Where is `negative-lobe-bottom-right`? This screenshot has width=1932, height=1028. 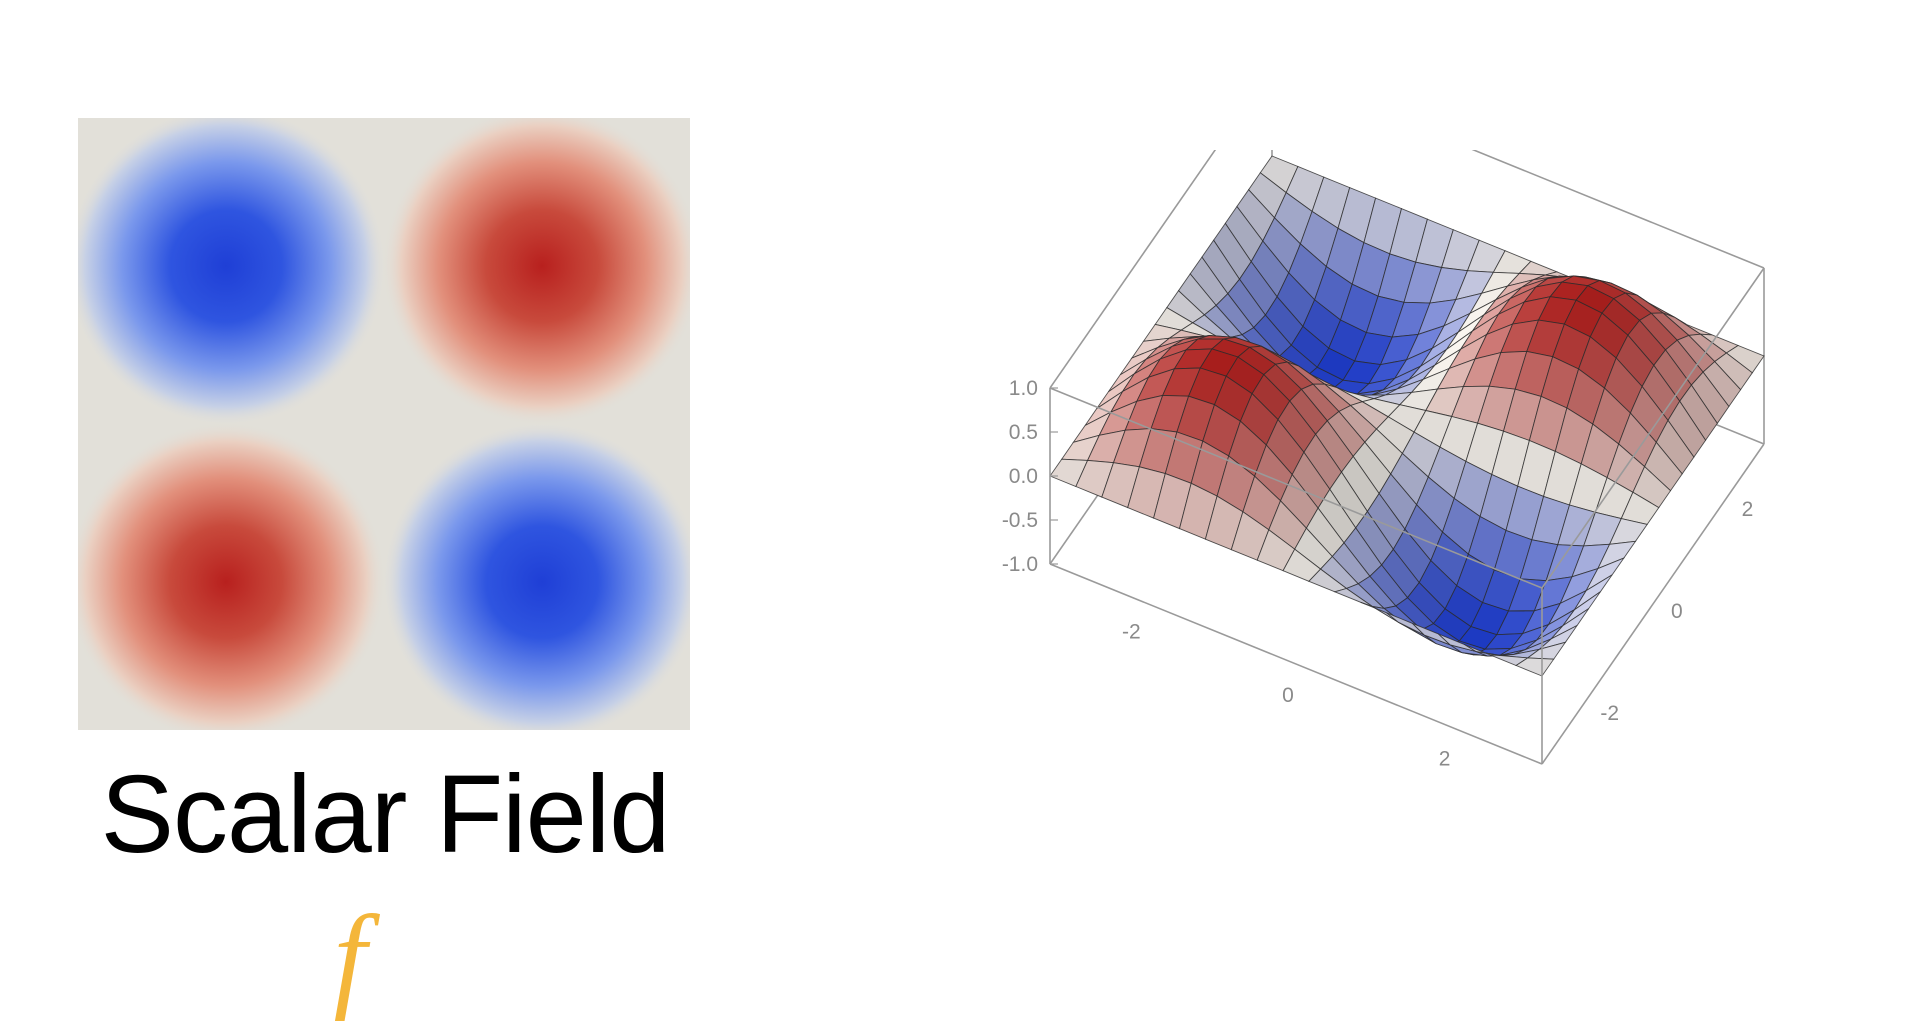
negative-lobe-bottom-right is located at coordinates (536, 576).